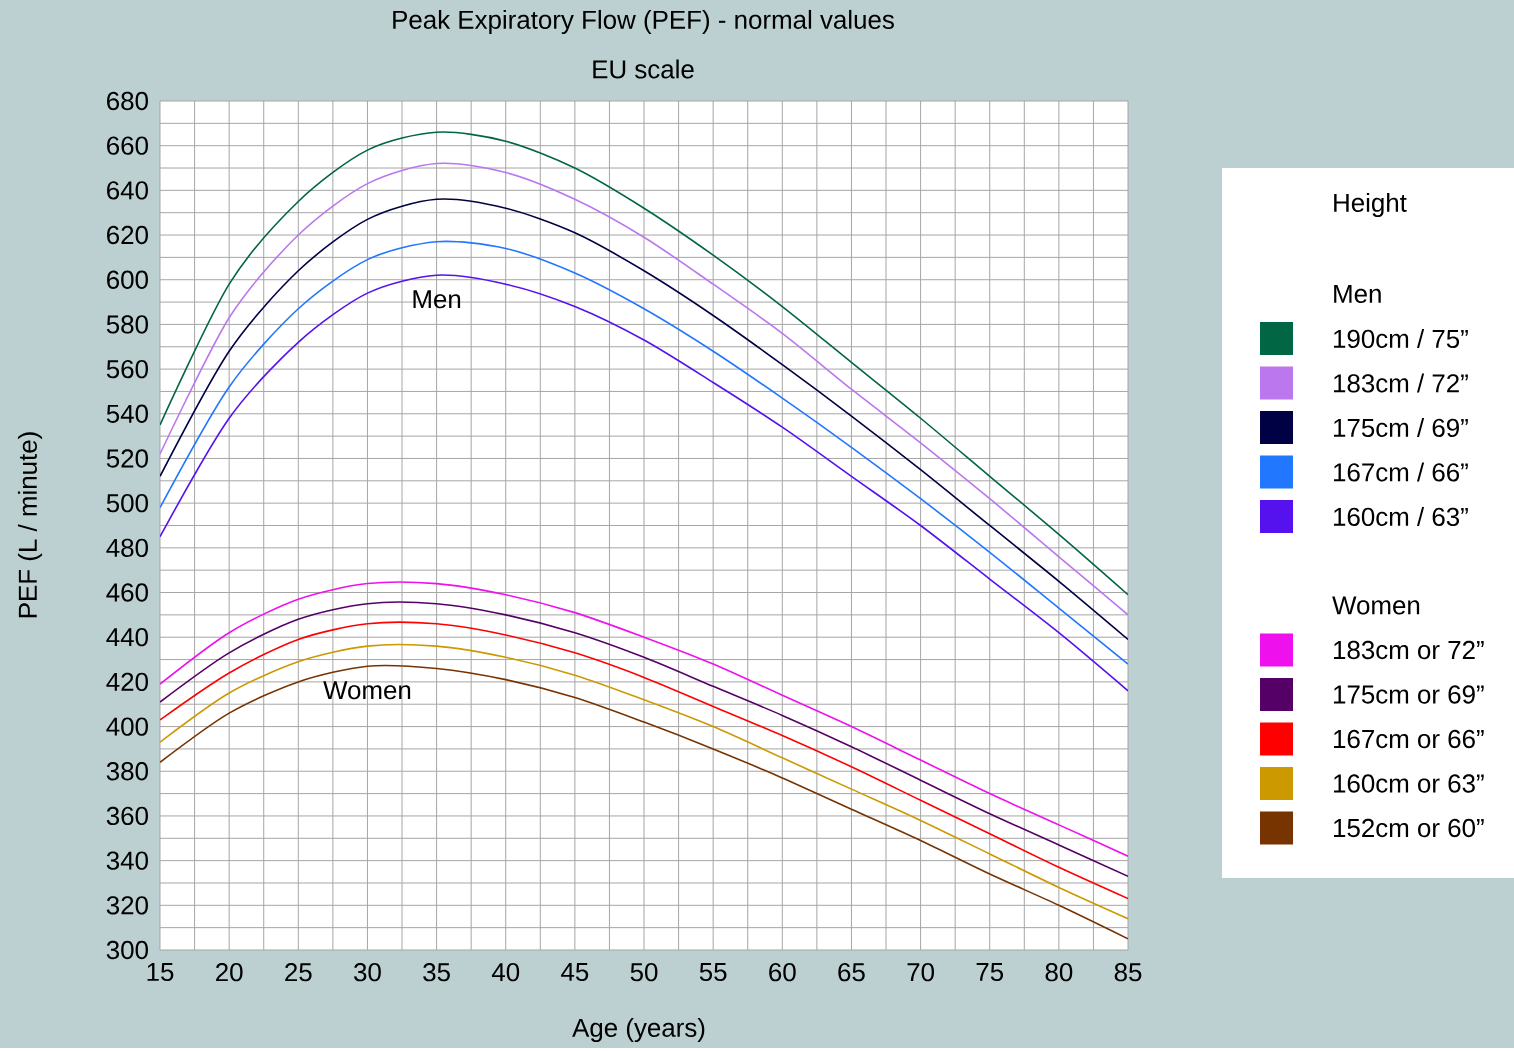  I want to click on legend-label: 160cm / 63”, so click(1401, 517).